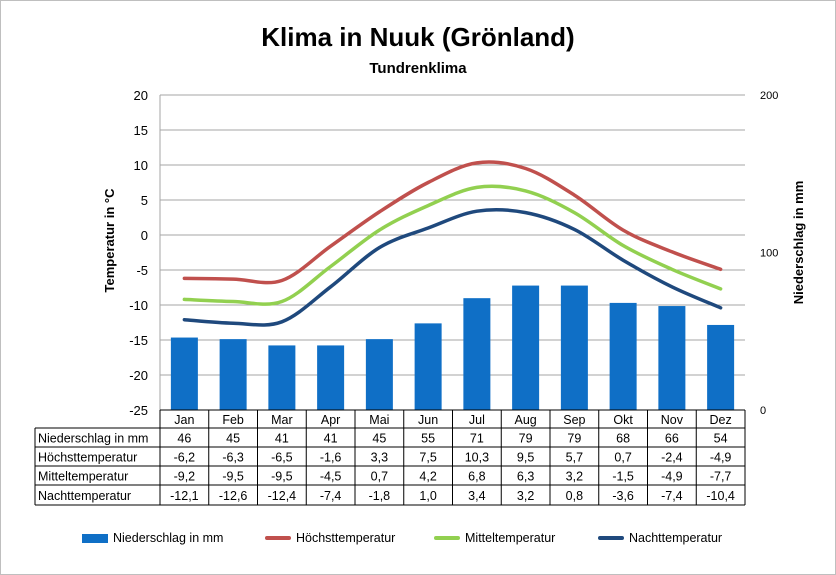 This screenshot has width=836, height=575. I want to click on data-label: 0,7, so click(379, 477).